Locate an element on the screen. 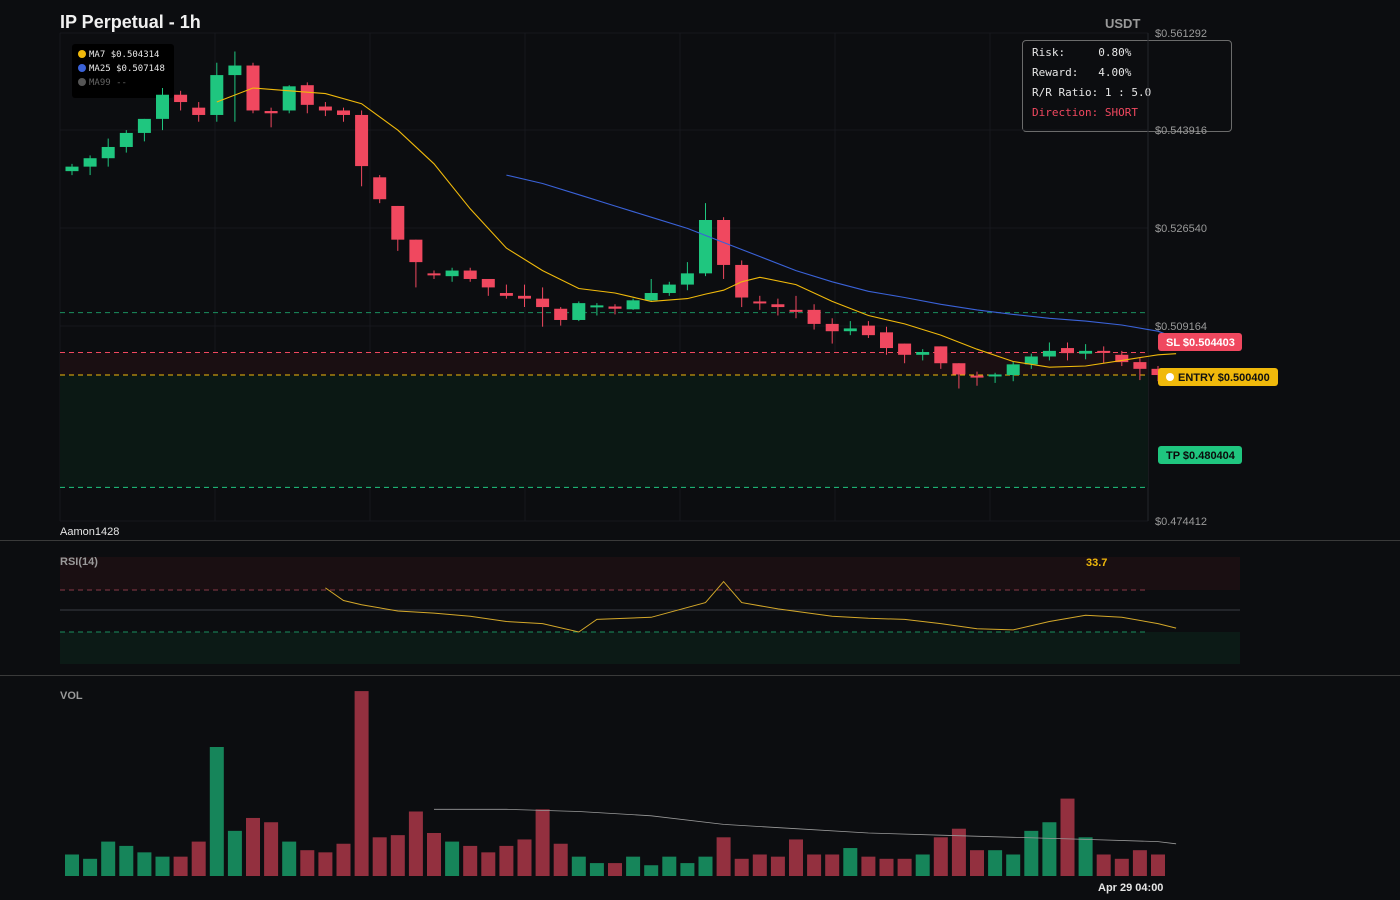 The height and width of the screenshot is (900, 1400). ma25-dot-icon is located at coordinates (82, 68).